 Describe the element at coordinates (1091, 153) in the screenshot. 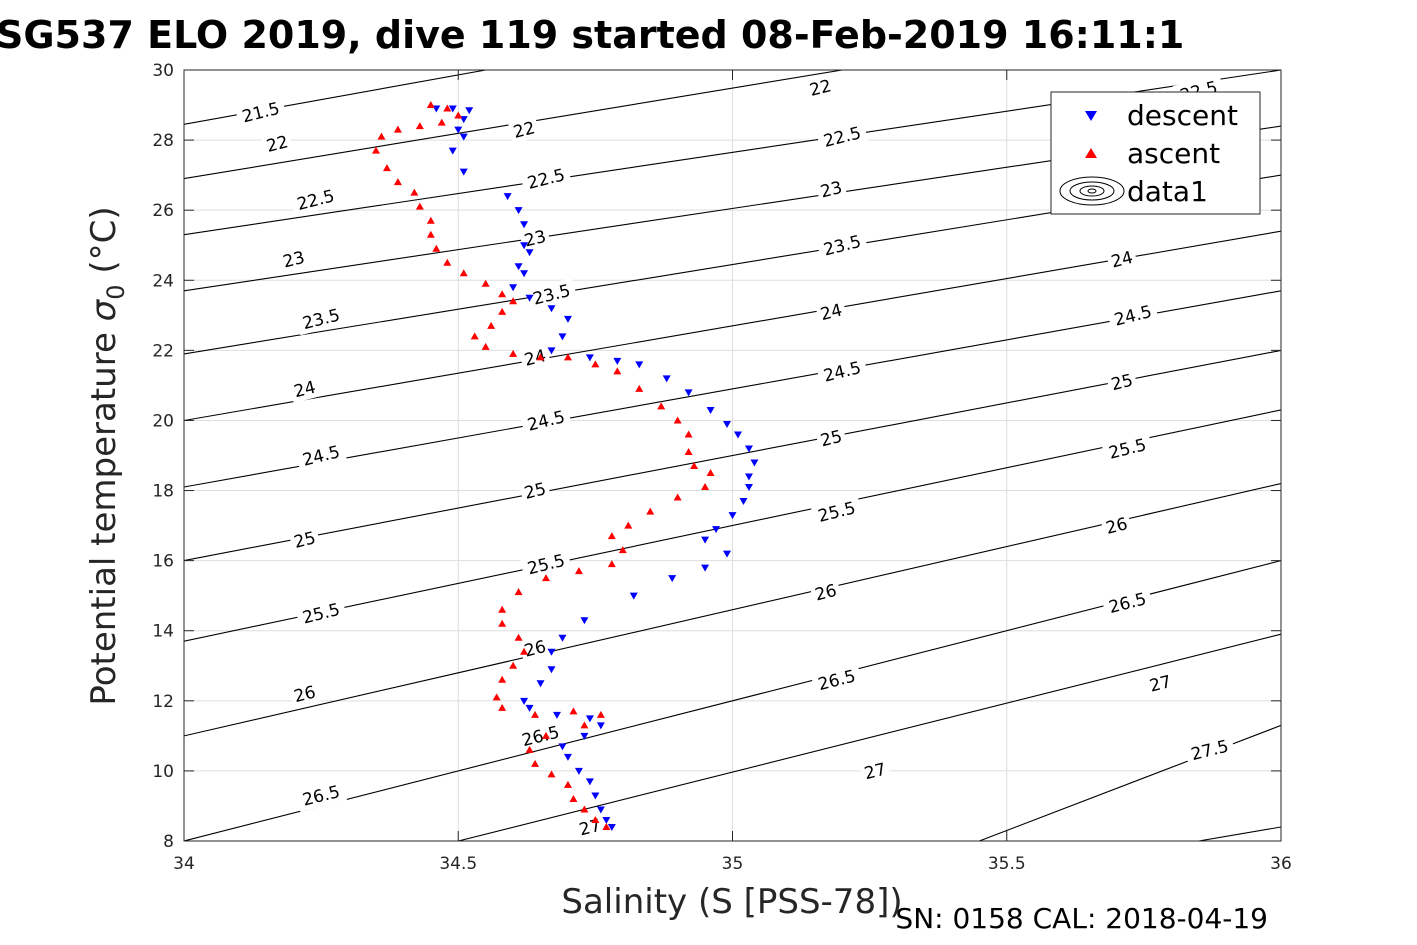

I see `legend-ascent-marker` at that location.